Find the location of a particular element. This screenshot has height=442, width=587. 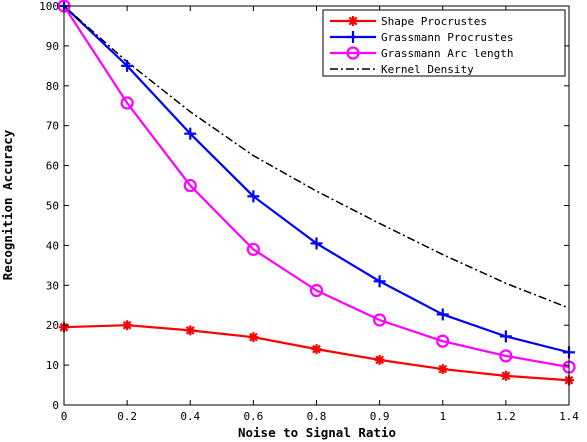

legend-entry: Kernel Density is located at coordinates (402, 69).